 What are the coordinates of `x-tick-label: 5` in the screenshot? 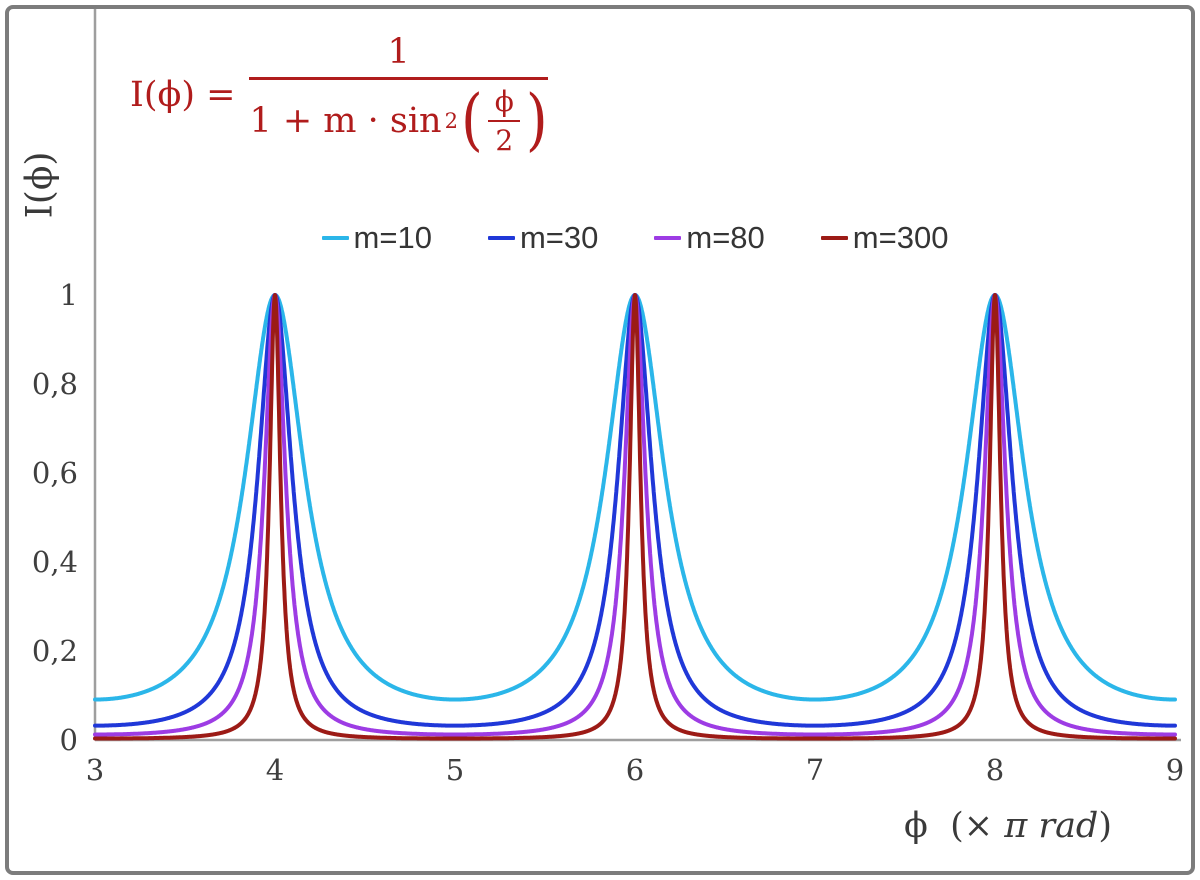 It's located at (455, 770).